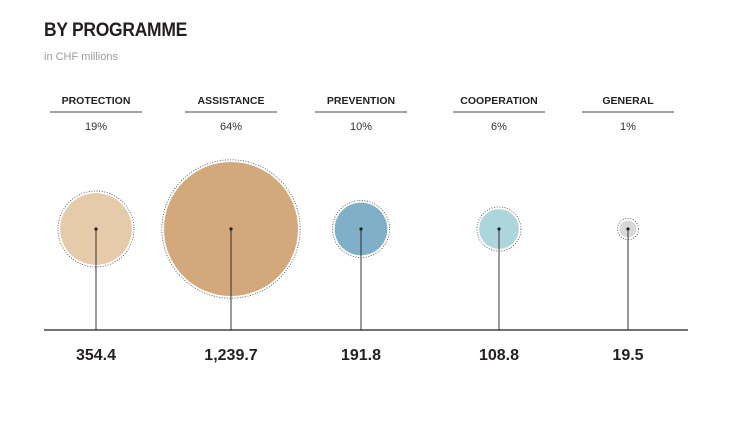 This screenshot has width=730, height=425. I want to click on percent-label-assistance: 64%, so click(231, 127).